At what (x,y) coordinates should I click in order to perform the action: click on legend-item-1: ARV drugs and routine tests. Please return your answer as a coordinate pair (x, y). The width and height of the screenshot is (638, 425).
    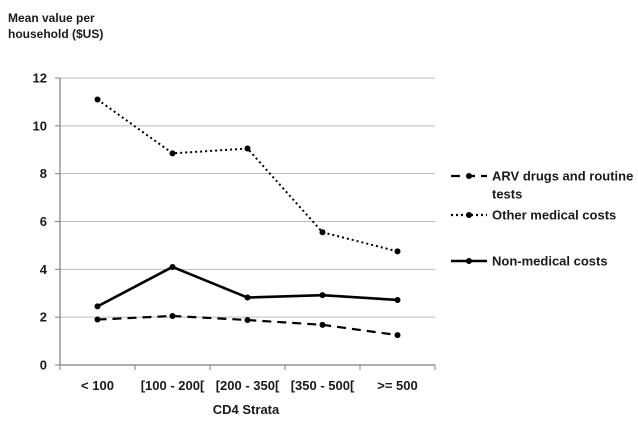
    Looking at the image, I should click on (542, 185).